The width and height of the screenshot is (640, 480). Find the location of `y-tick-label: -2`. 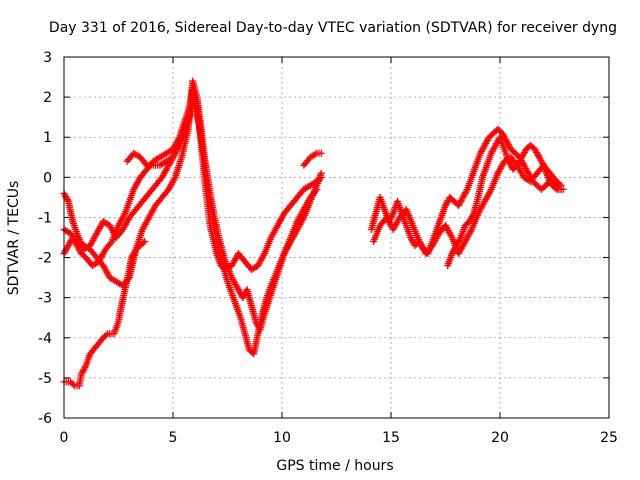

y-tick-label: -2 is located at coordinates (45, 259).